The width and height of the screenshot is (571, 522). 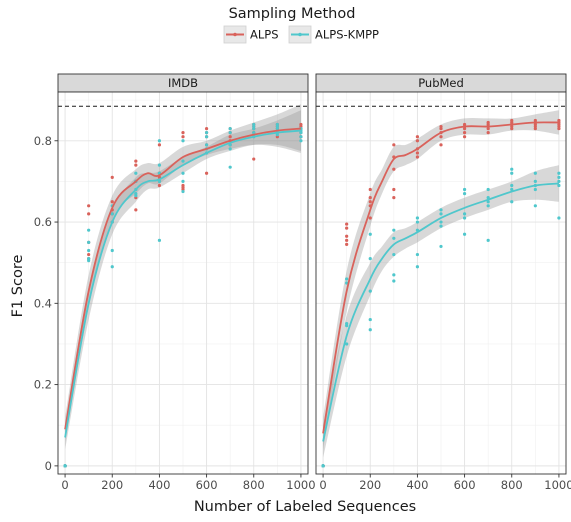 I want to click on y-tick-label: 0.2, so click(x=43, y=385).